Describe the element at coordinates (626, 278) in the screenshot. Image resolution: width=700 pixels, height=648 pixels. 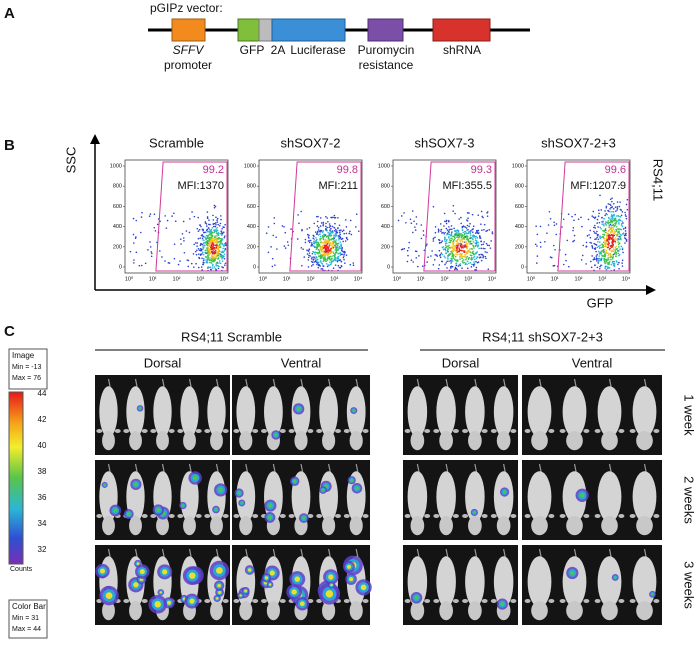
I see `x-tick-label: 10⁴` at that location.